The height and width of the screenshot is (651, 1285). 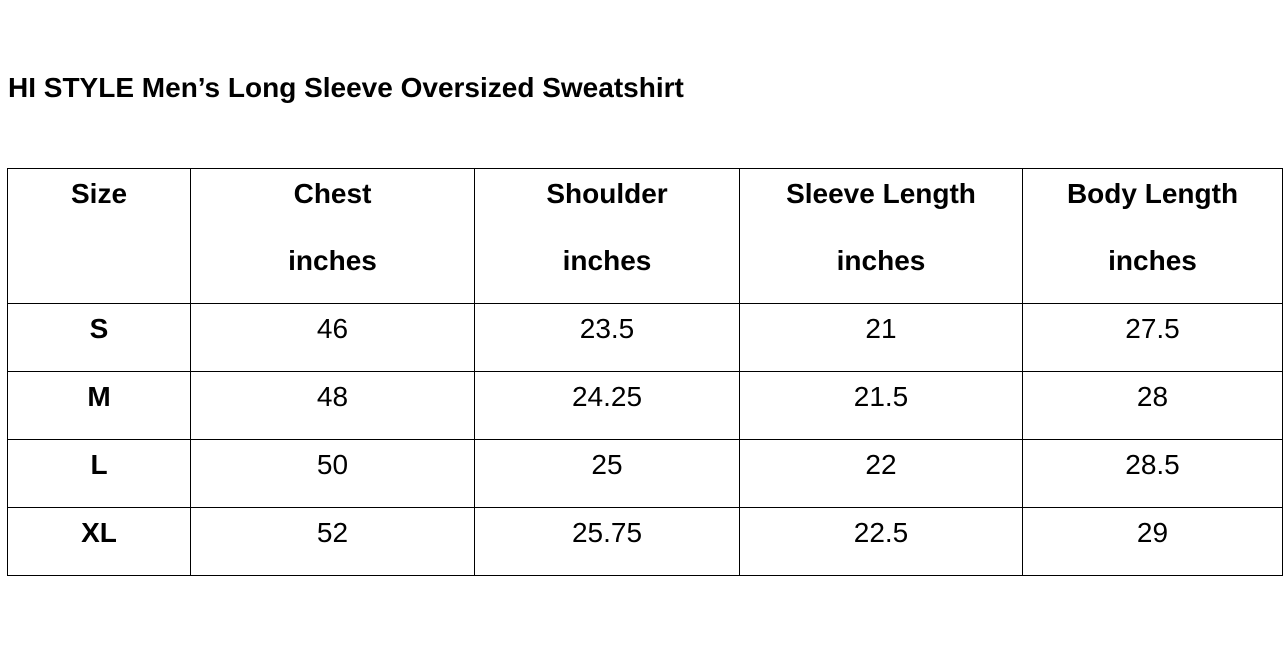 I want to click on header-name: Size, so click(x=99, y=193).